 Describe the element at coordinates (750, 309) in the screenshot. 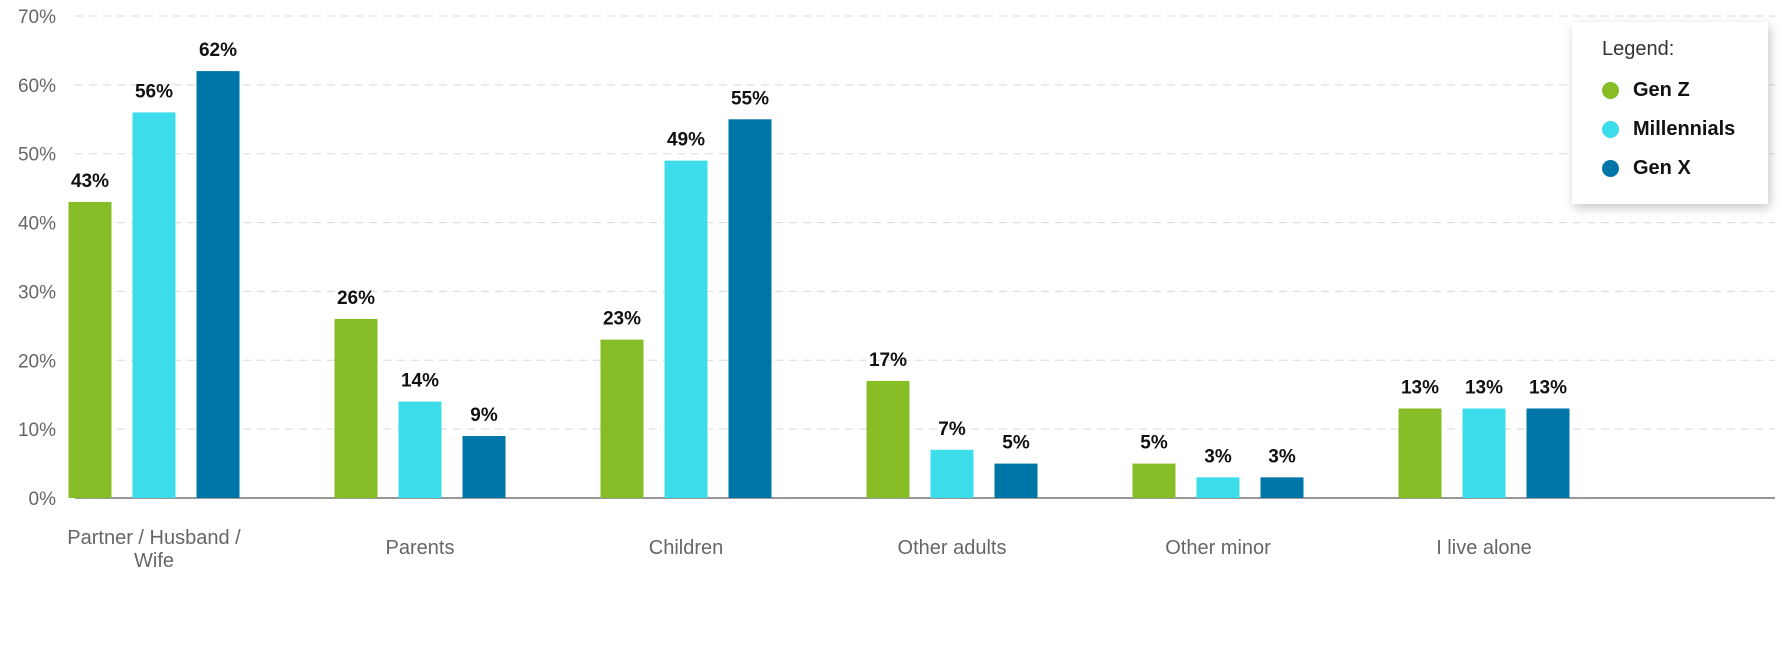

I see `bar-gen-x-children` at that location.